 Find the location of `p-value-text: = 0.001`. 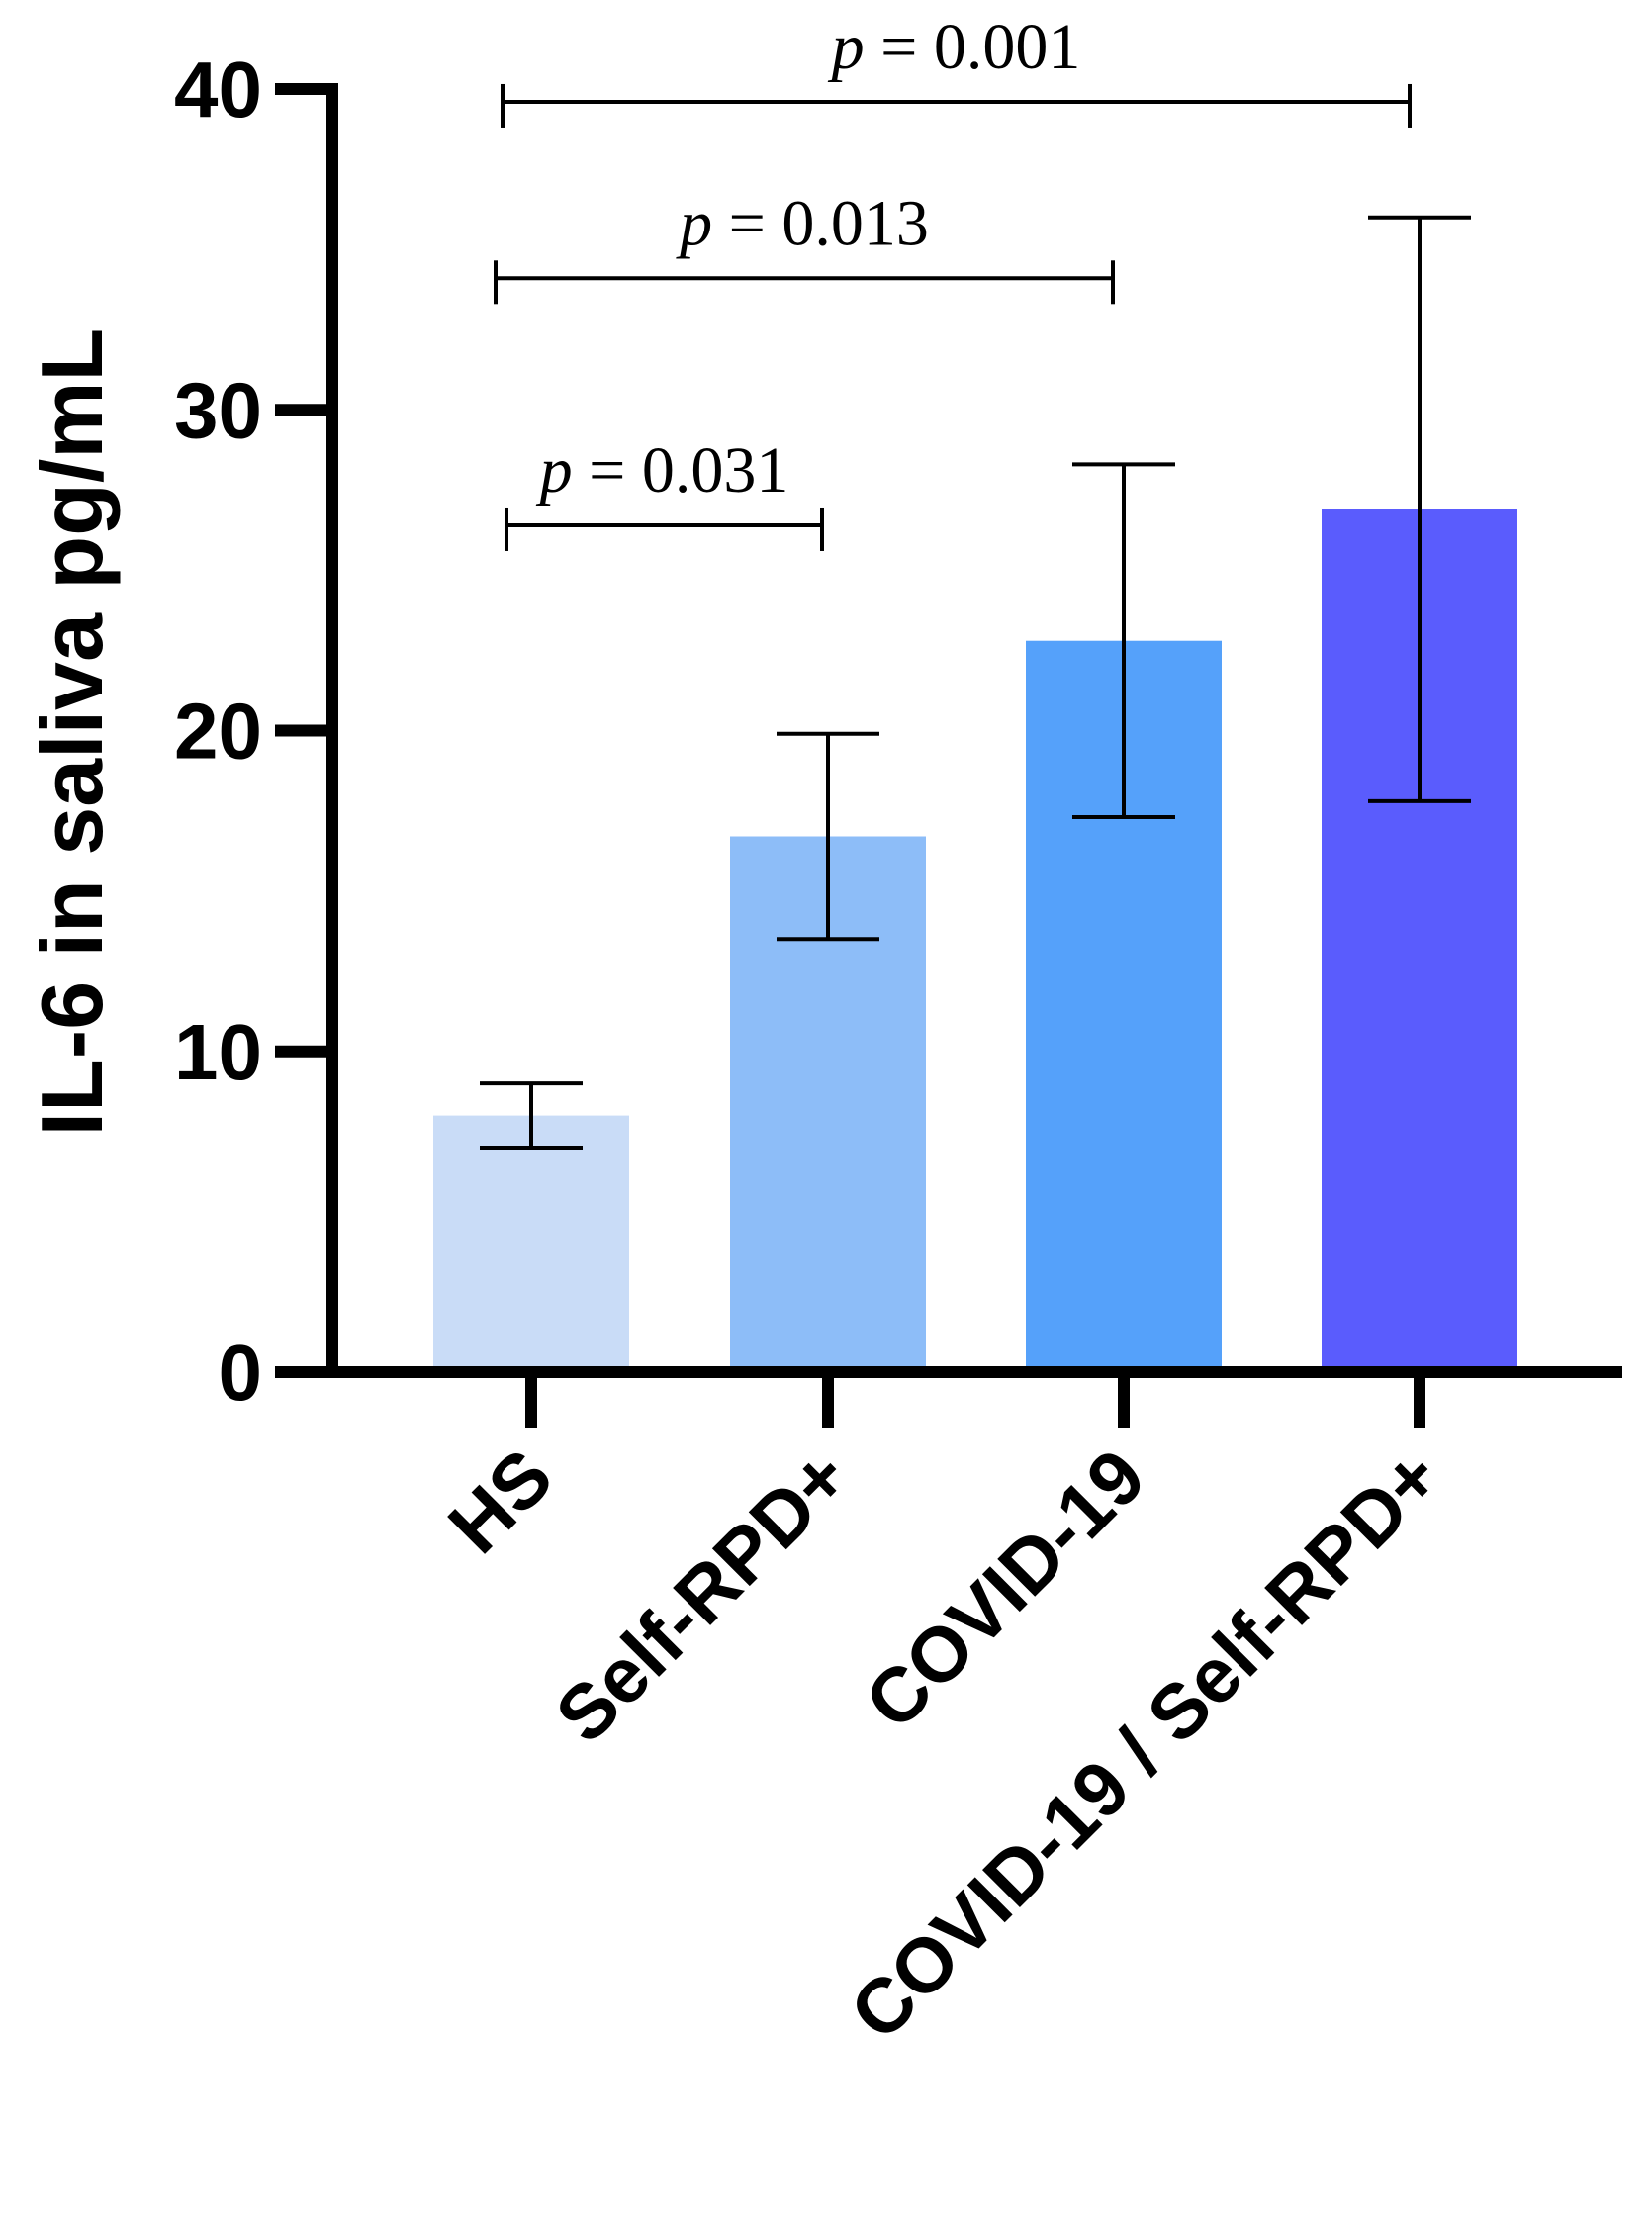

p-value-text: = 0.001 is located at coordinates (973, 47).